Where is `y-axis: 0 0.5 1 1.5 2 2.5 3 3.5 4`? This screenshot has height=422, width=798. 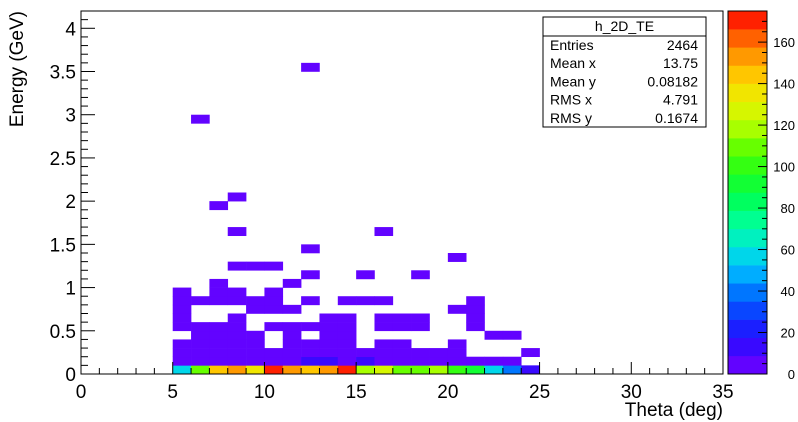 y-axis: 0 0.5 1 1.5 2 2.5 3 3.5 4 is located at coordinates (72, 198).